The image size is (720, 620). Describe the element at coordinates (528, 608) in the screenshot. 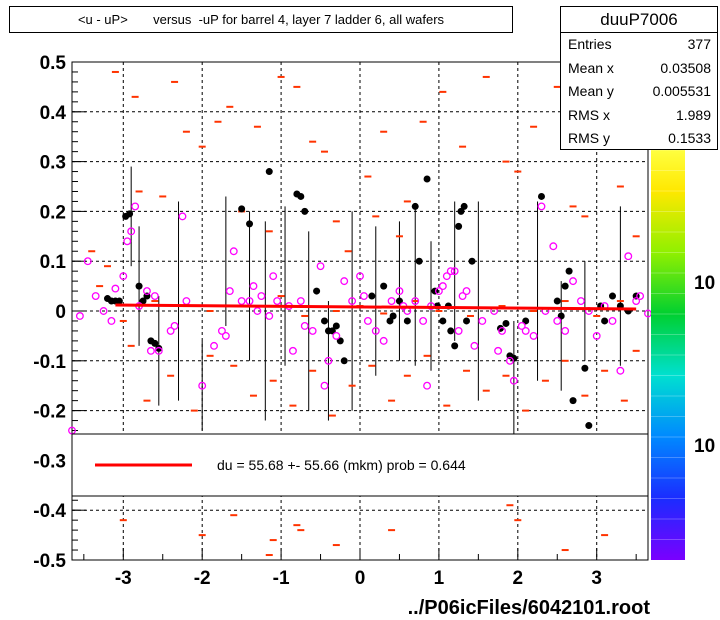

I see `footer-filename: ../P06icFiles/6042101.root` at that location.